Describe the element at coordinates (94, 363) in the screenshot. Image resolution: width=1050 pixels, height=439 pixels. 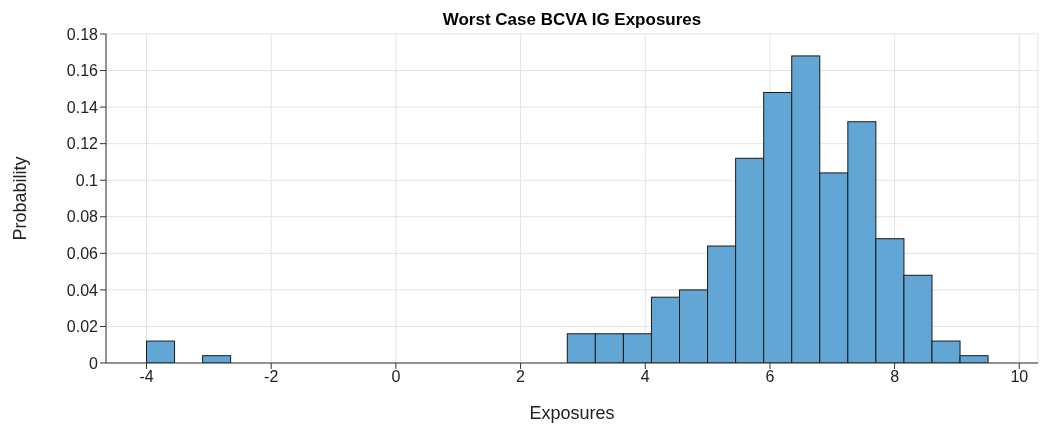
I see `y-tick-label: 0` at that location.